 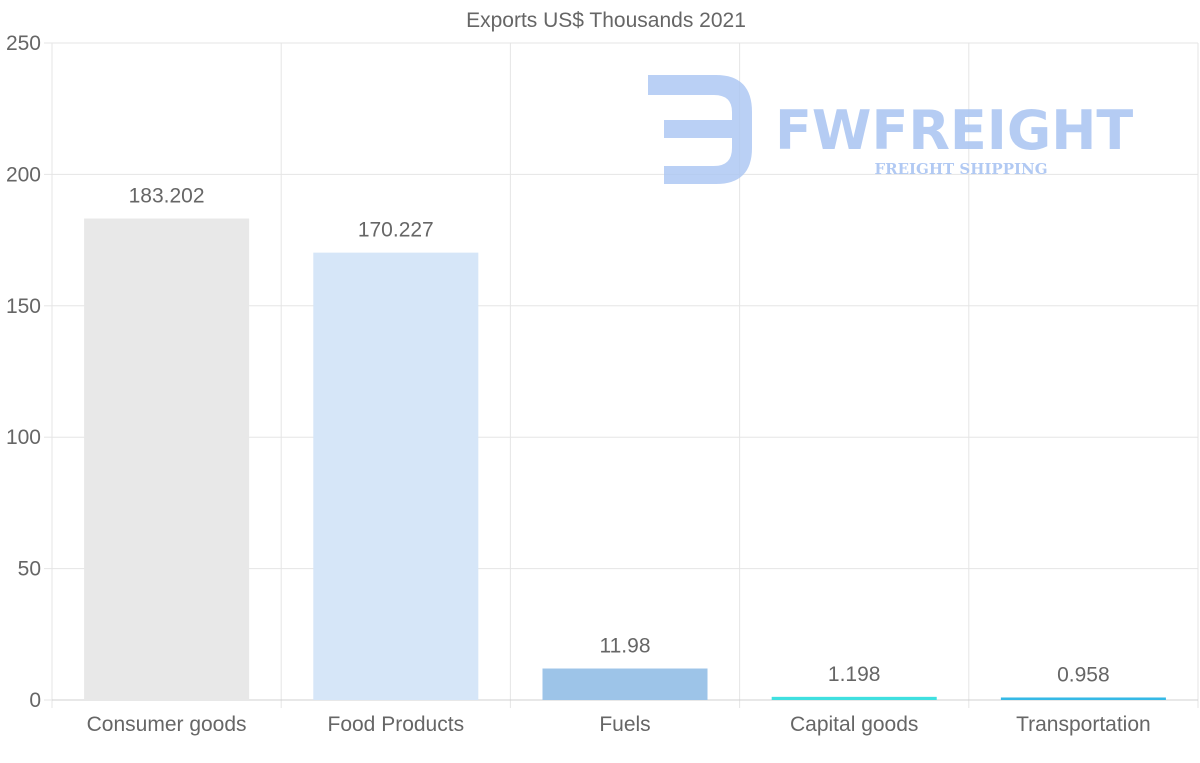 What do you see at coordinates (23, 372) in the screenshot?
I see `y-axis-ticks: 0 50 100 150 200 250` at bounding box center [23, 372].